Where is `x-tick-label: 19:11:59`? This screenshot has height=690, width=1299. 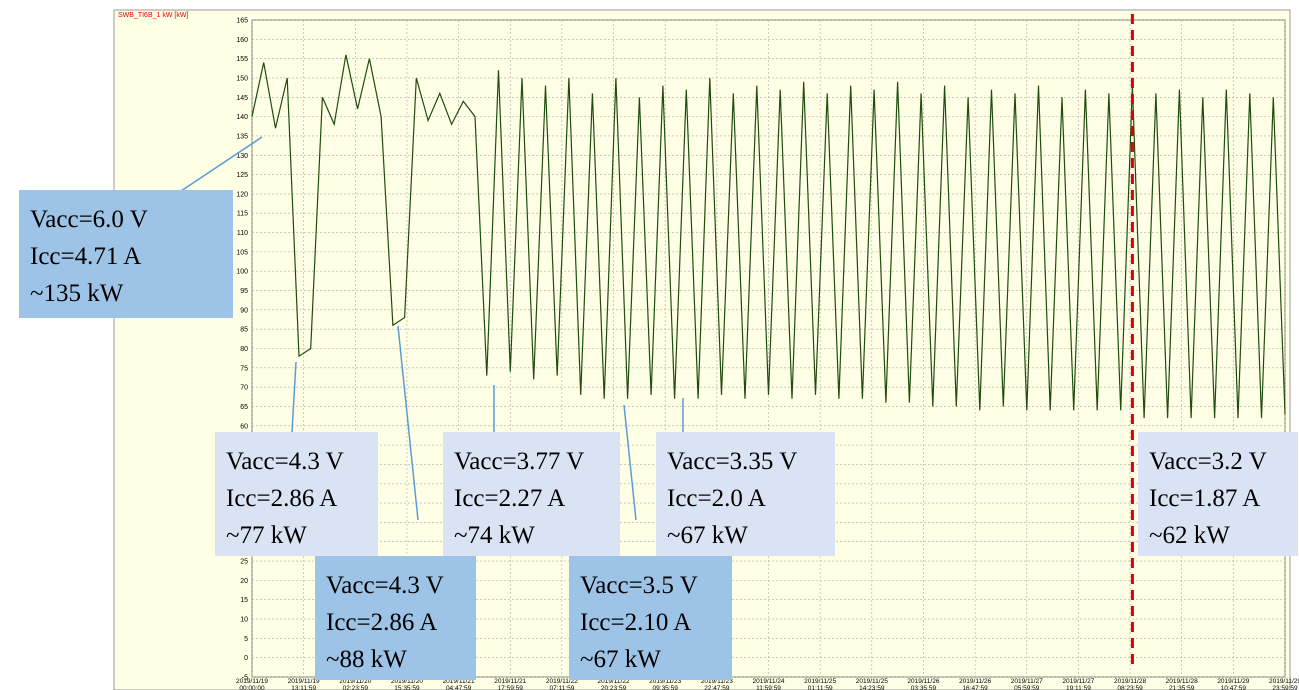 x-tick-label: 19:11:59 is located at coordinates (1078, 687).